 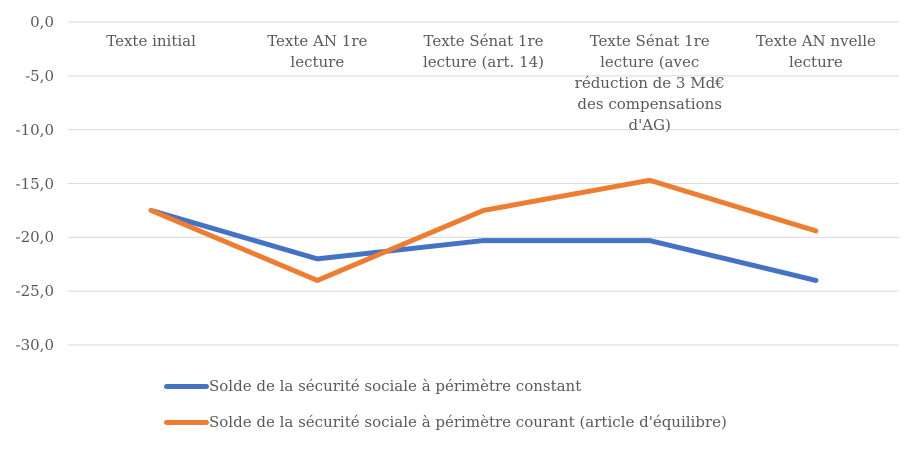 What do you see at coordinates (34, 237) in the screenshot?
I see `y-tick-label: -20,0` at bounding box center [34, 237].